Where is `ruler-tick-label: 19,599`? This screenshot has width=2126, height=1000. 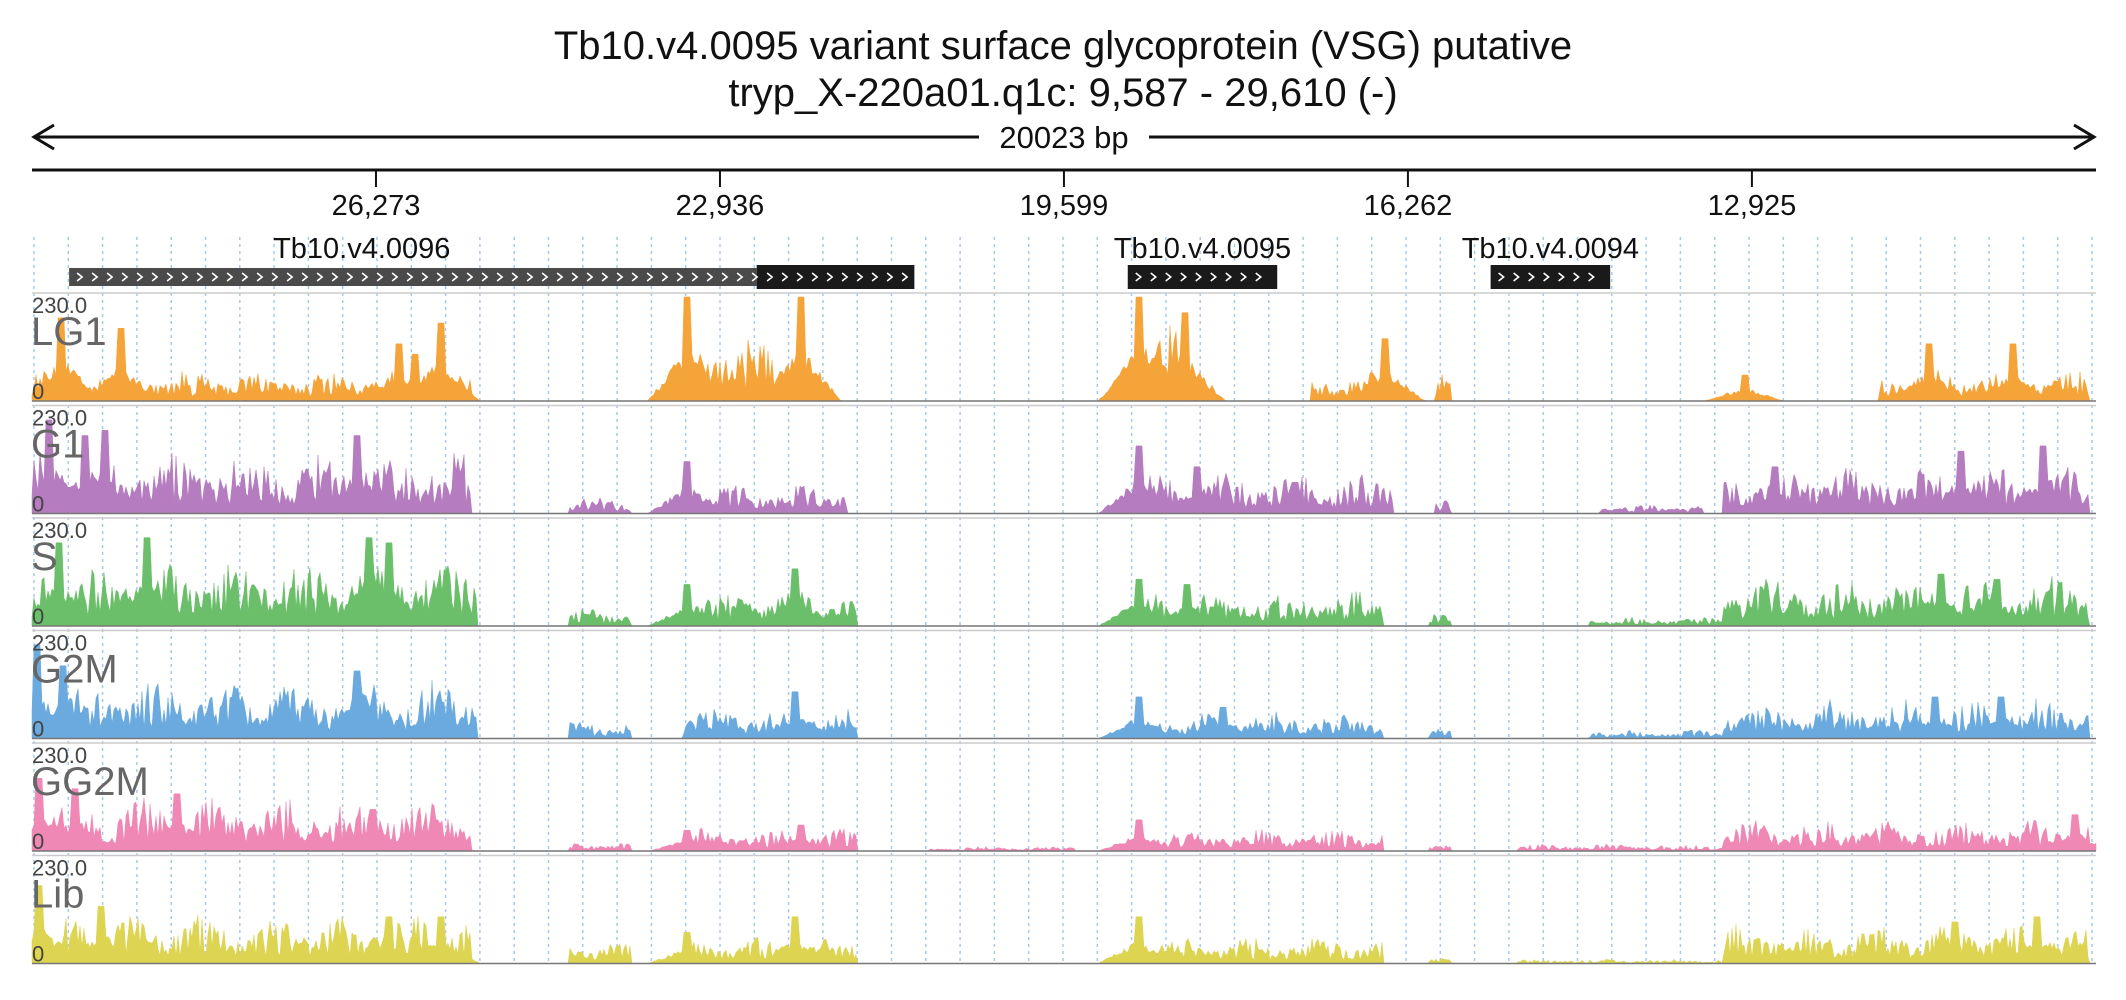
ruler-tick-label: 19,599 is located at coordinates (1064, 206).